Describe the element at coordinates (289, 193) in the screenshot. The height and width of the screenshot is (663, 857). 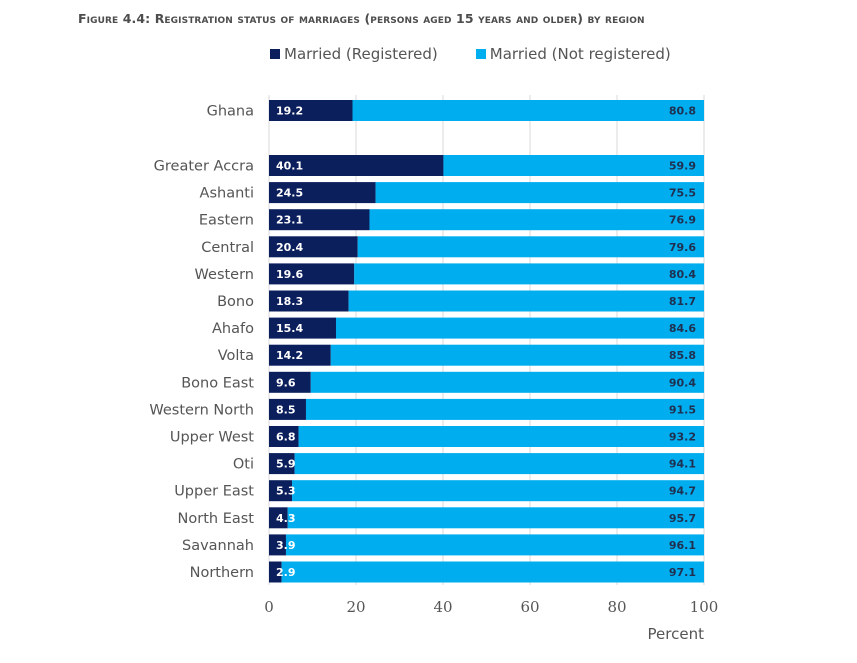
I see `value-label-registered: 24.5` at that location.